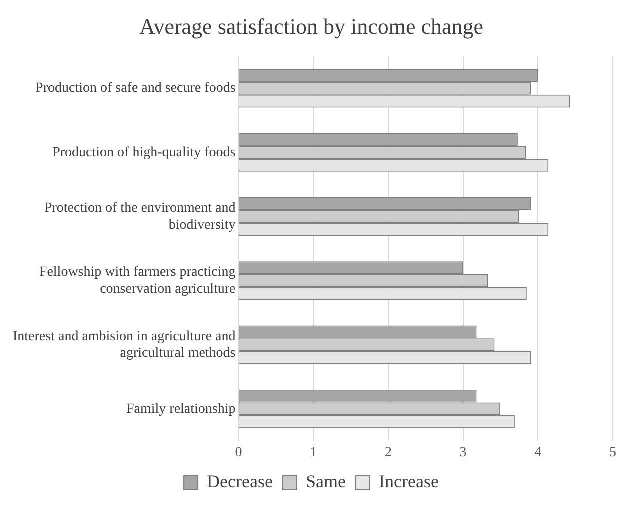 The height and width of the screenshot is (507, 623). What do you see at coordinates (613, 452) in the screenshot?
I see `x-tick-label: 5` at bounding box center [613, 452].